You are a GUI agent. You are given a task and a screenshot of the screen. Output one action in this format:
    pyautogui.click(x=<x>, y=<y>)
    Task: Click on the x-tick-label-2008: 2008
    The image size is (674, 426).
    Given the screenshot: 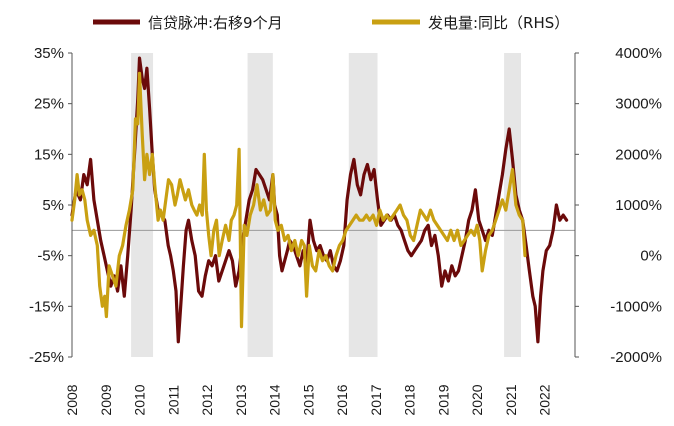 What is the action you would take?
    pyautogui.click(x=72, y=399)
    